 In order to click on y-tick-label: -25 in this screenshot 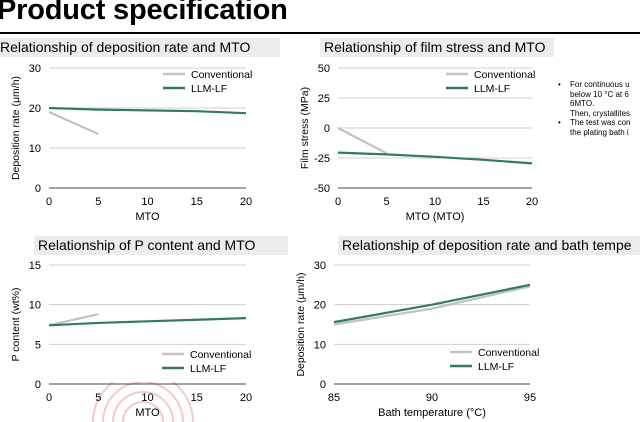, I will do `click(322, 159)`.